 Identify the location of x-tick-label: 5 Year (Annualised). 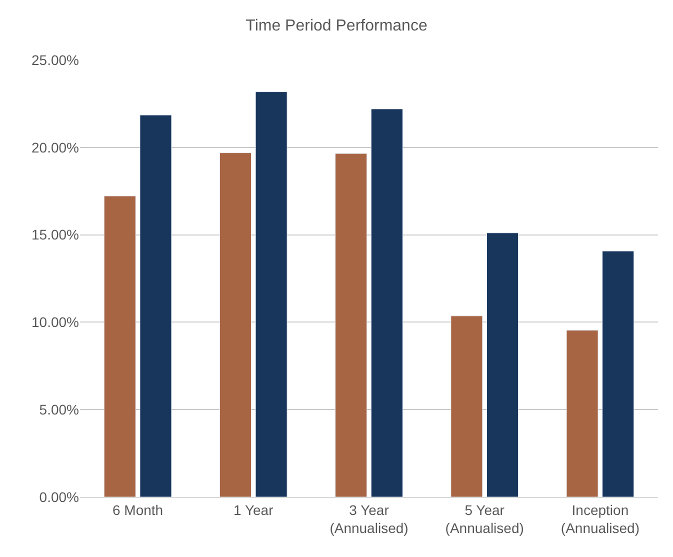
(484, 519).